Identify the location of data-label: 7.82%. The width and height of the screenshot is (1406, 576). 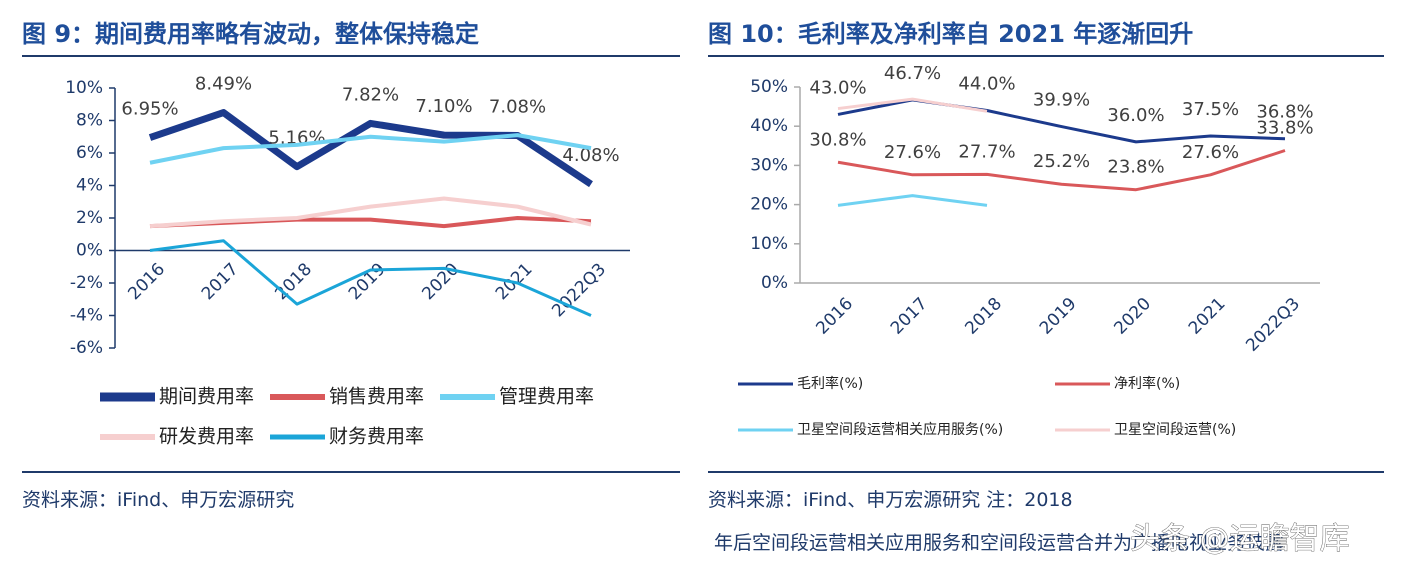
(370, 94).